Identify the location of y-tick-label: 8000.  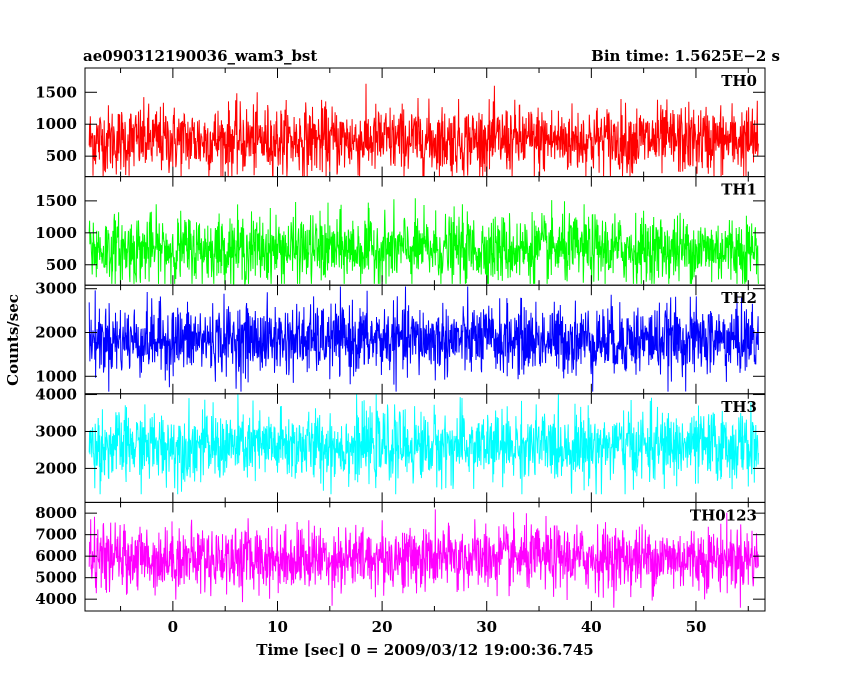
(56, 513).